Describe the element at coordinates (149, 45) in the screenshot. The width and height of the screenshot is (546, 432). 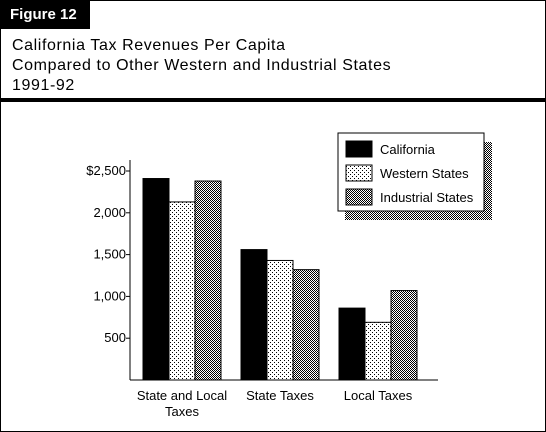
I see `title-line-1: California Tax Revenues Per Capita` at that location.